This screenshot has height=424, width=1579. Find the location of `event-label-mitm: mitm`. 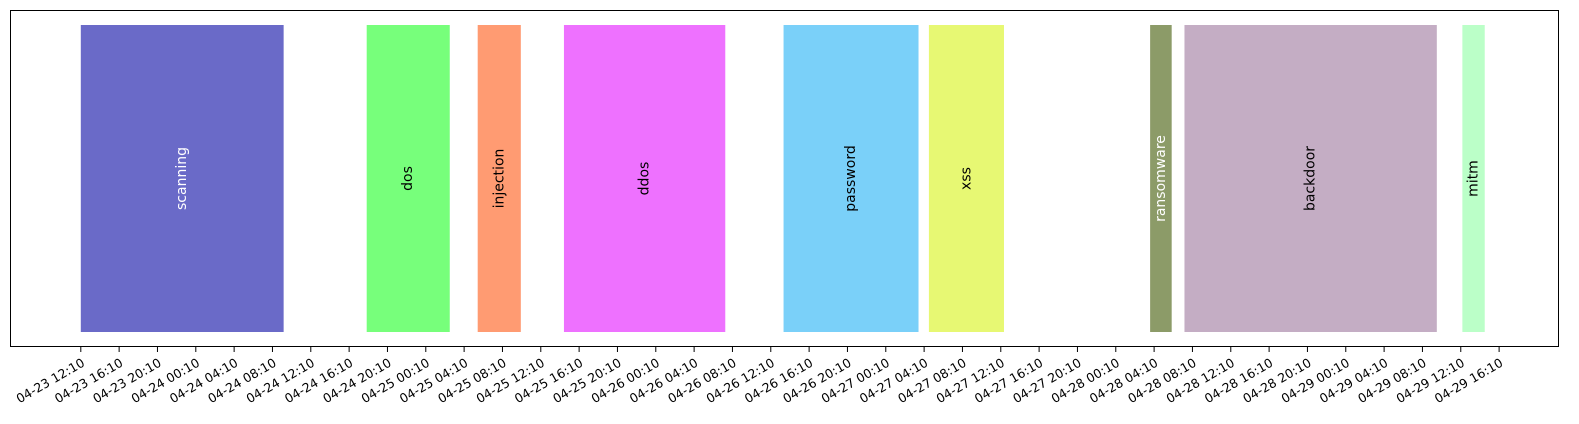

event-label-mitm: mitm is located at coordinates (1474, 178).